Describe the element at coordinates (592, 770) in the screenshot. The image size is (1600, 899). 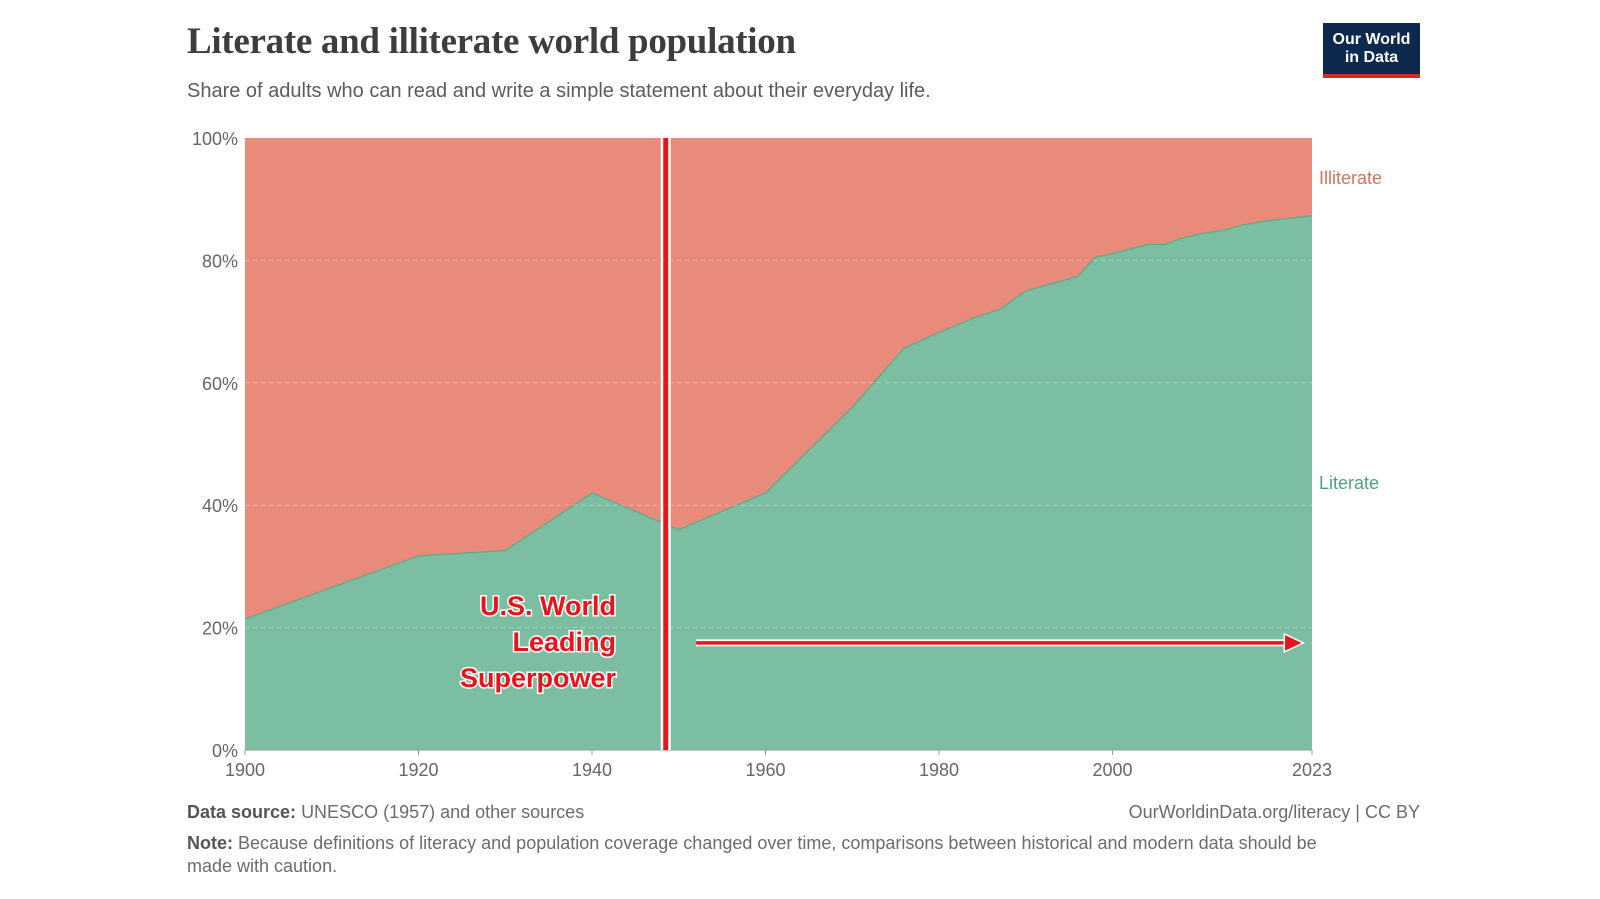
I see `x-tick-label: 1940` at that location.